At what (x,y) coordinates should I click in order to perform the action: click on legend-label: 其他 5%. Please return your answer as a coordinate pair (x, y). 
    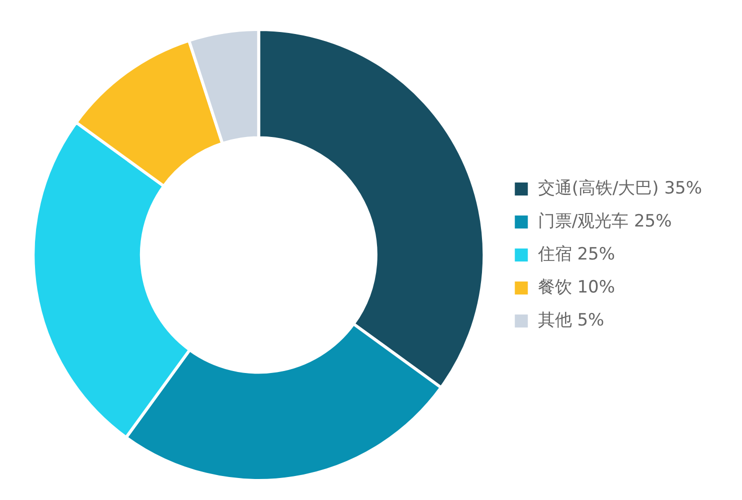
    Looking at the image, I should click on (571, 320).